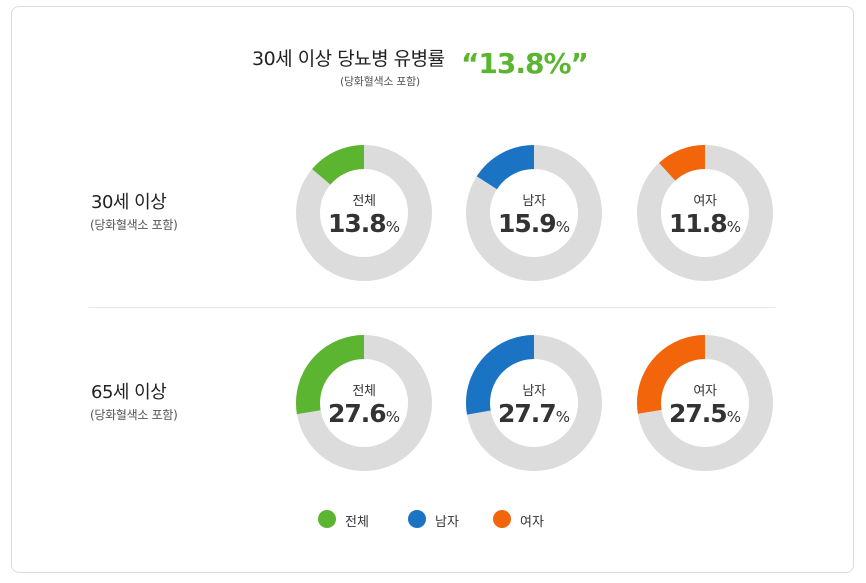 Image resolution: width=866 pixels, height=583 pixels. I want to click on donut-female-65: 여자 27.5%, so click(705, 403).